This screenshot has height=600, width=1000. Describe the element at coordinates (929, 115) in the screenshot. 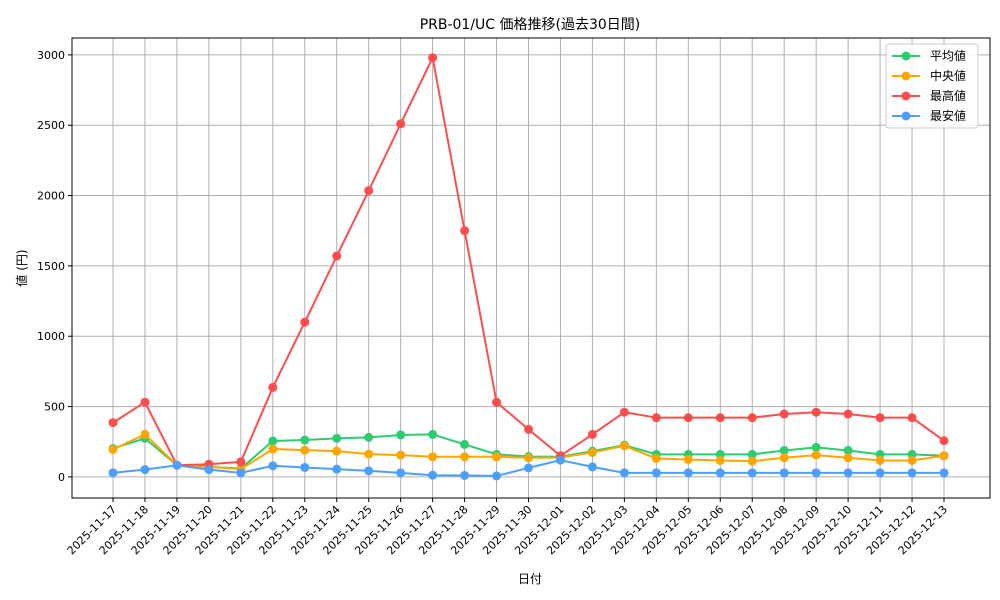

I see `legend-item: 最安値` at that location.